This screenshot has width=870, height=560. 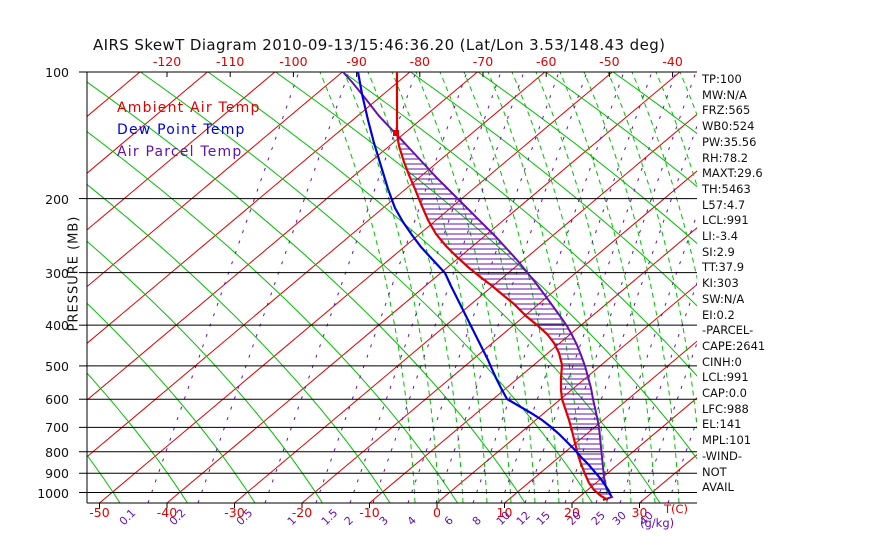 I want to click on stat-item: MPL:101, so click(x=727, y=440).